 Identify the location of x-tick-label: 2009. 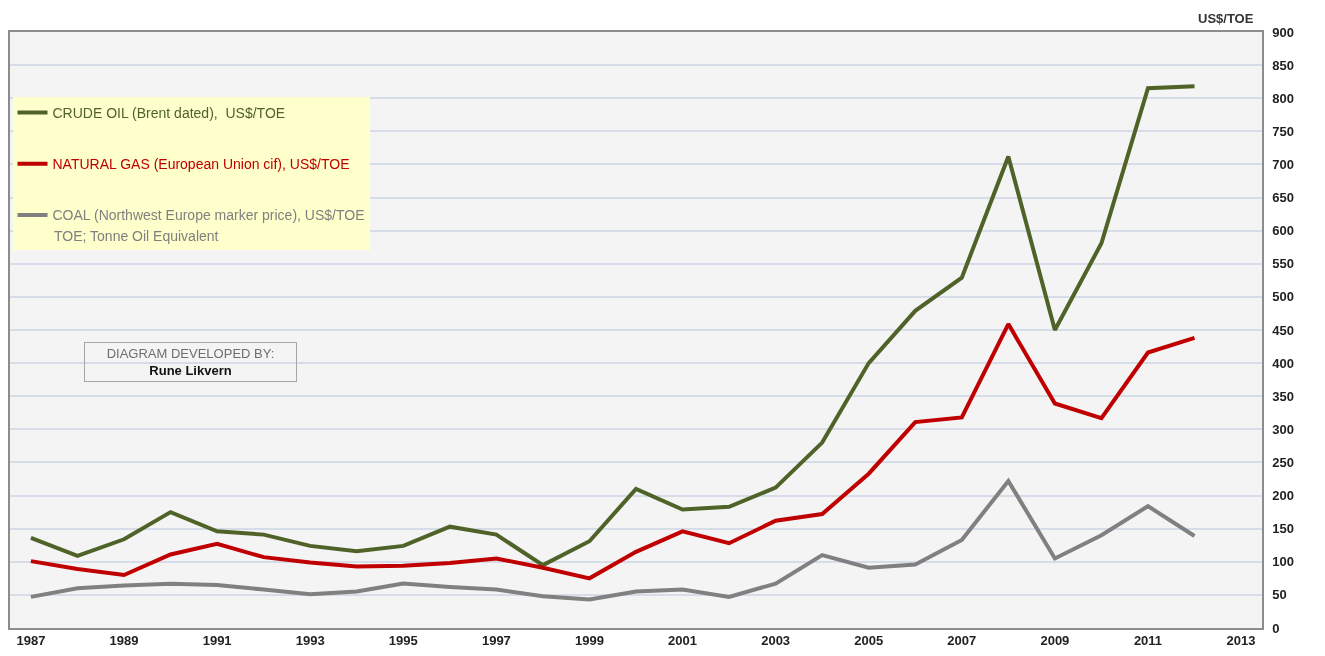
(1055, 641).